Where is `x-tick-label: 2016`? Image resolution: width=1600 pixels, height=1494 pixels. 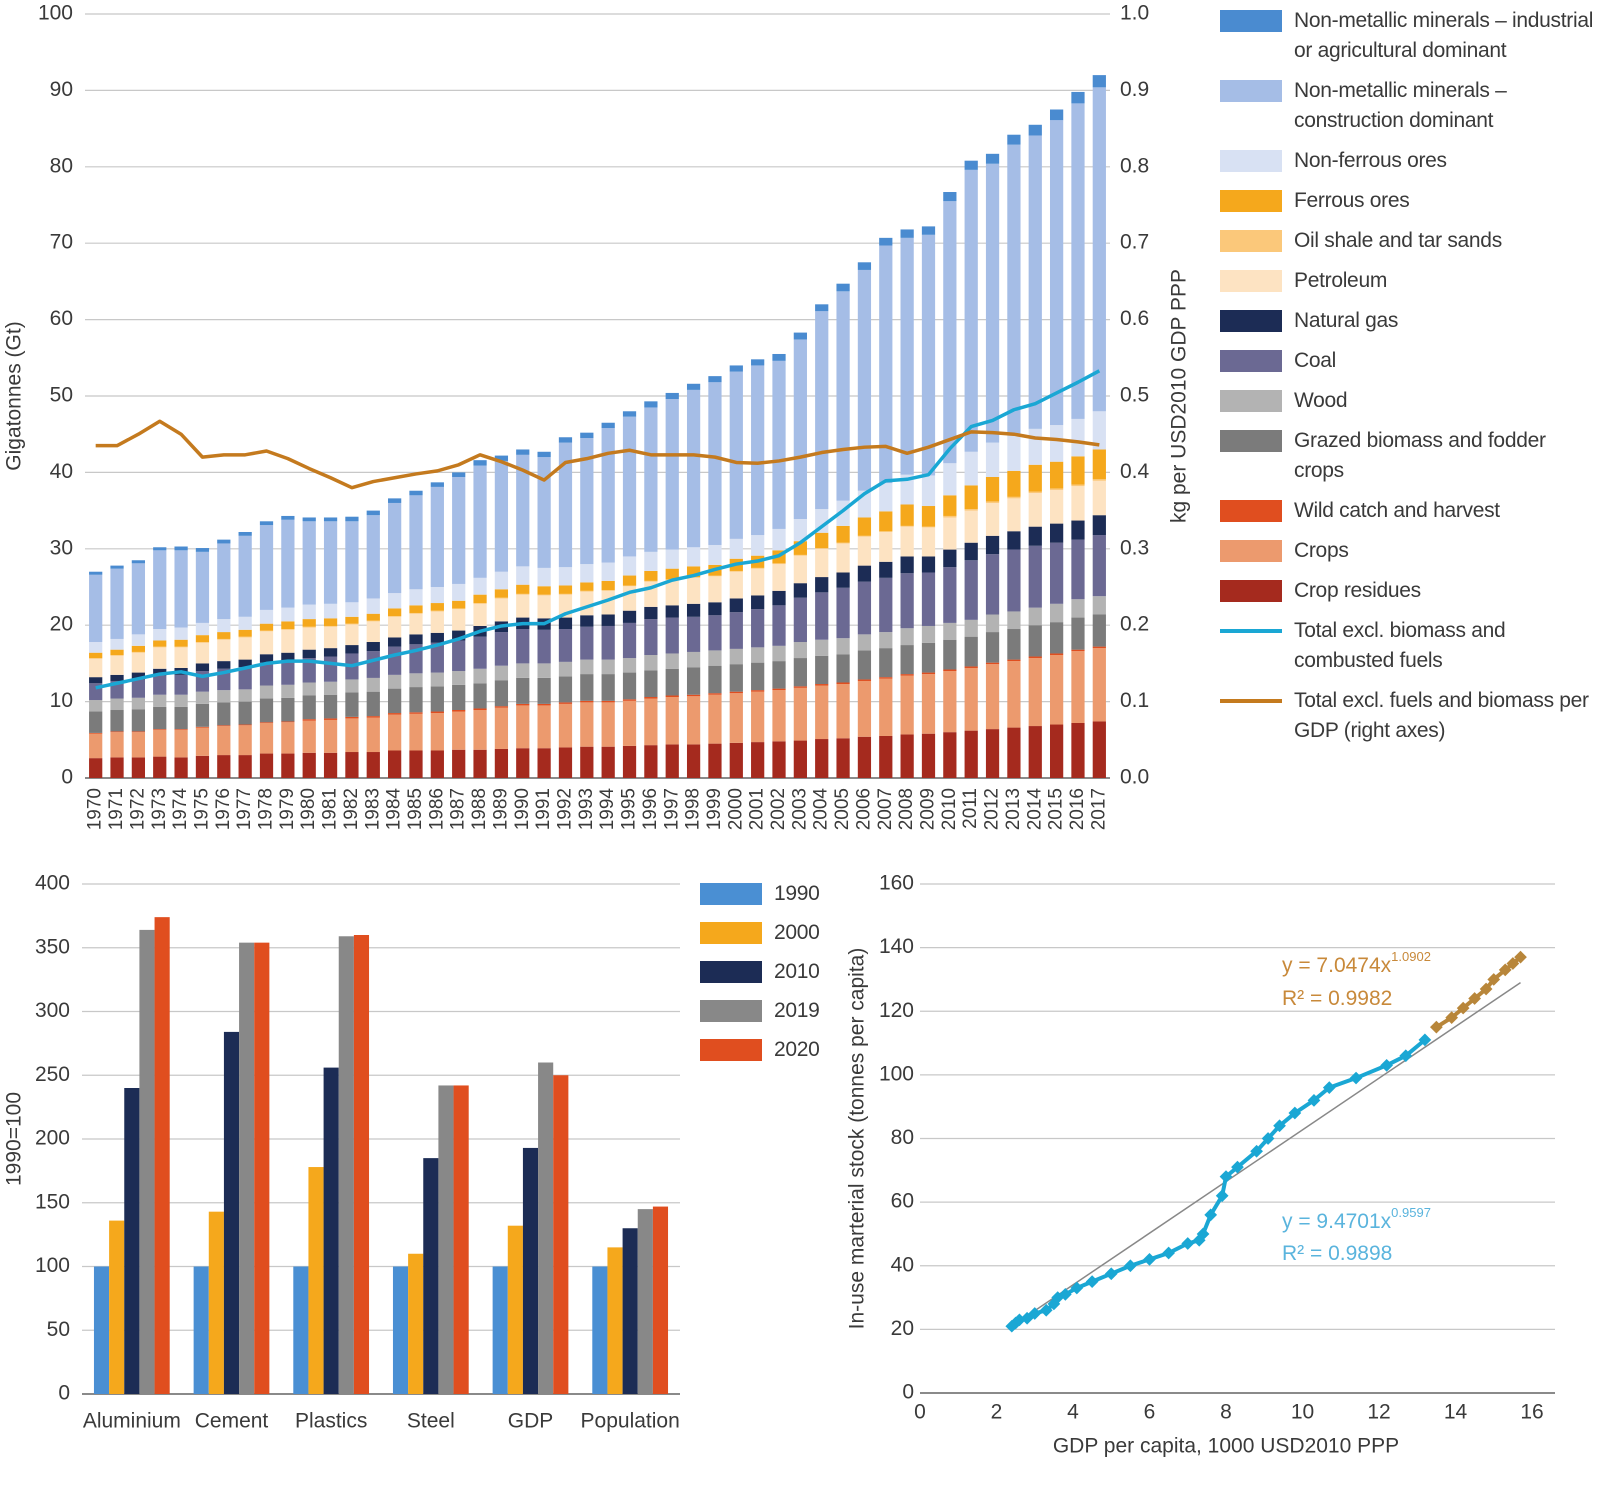 x-tick-label: 2016 is located at coordinates (1077, 809).